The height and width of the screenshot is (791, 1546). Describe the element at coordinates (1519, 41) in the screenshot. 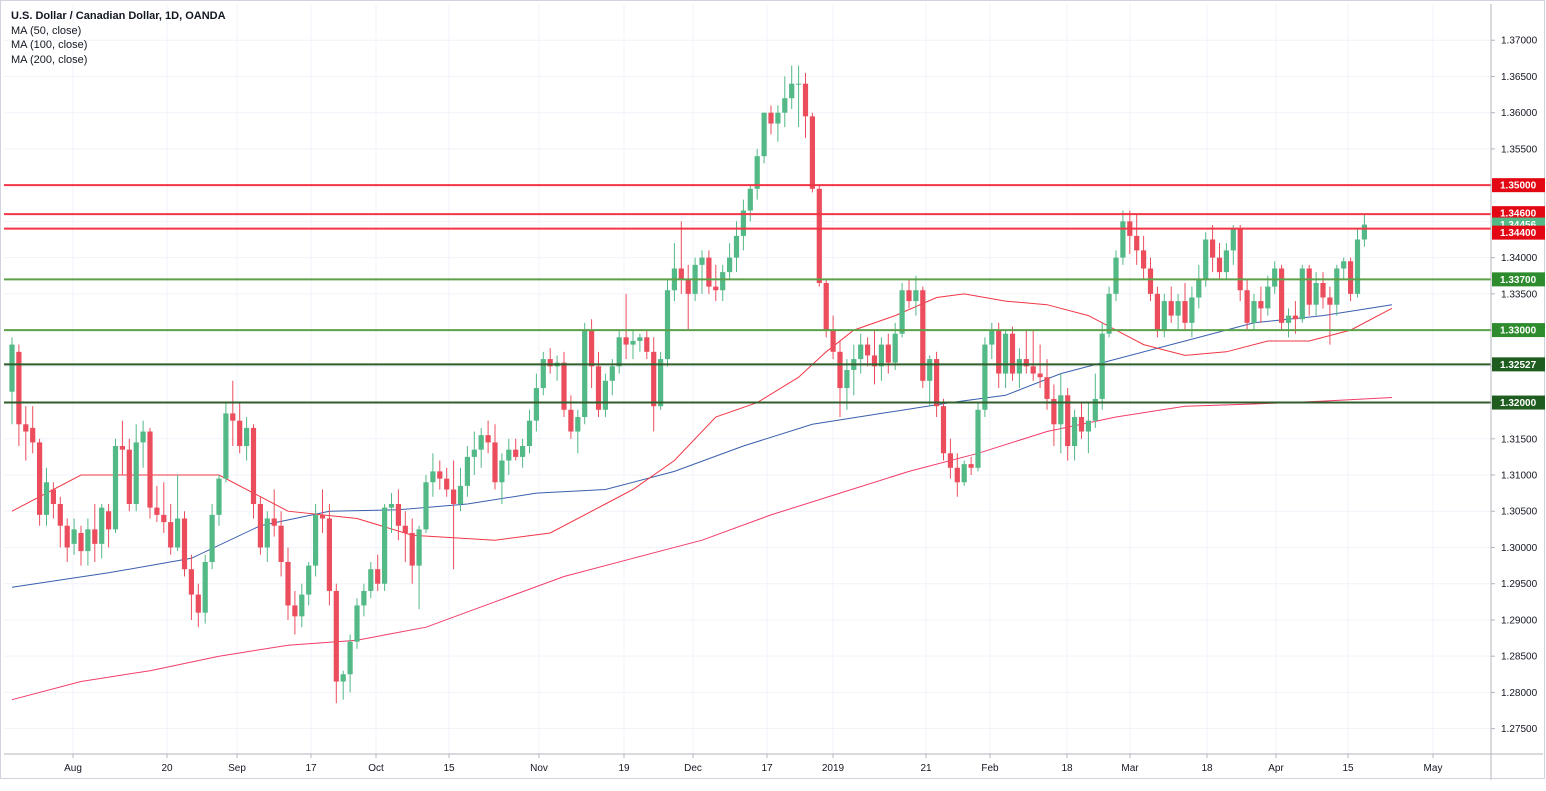

I see `y-tick-label-0: 1.37000` at that location.